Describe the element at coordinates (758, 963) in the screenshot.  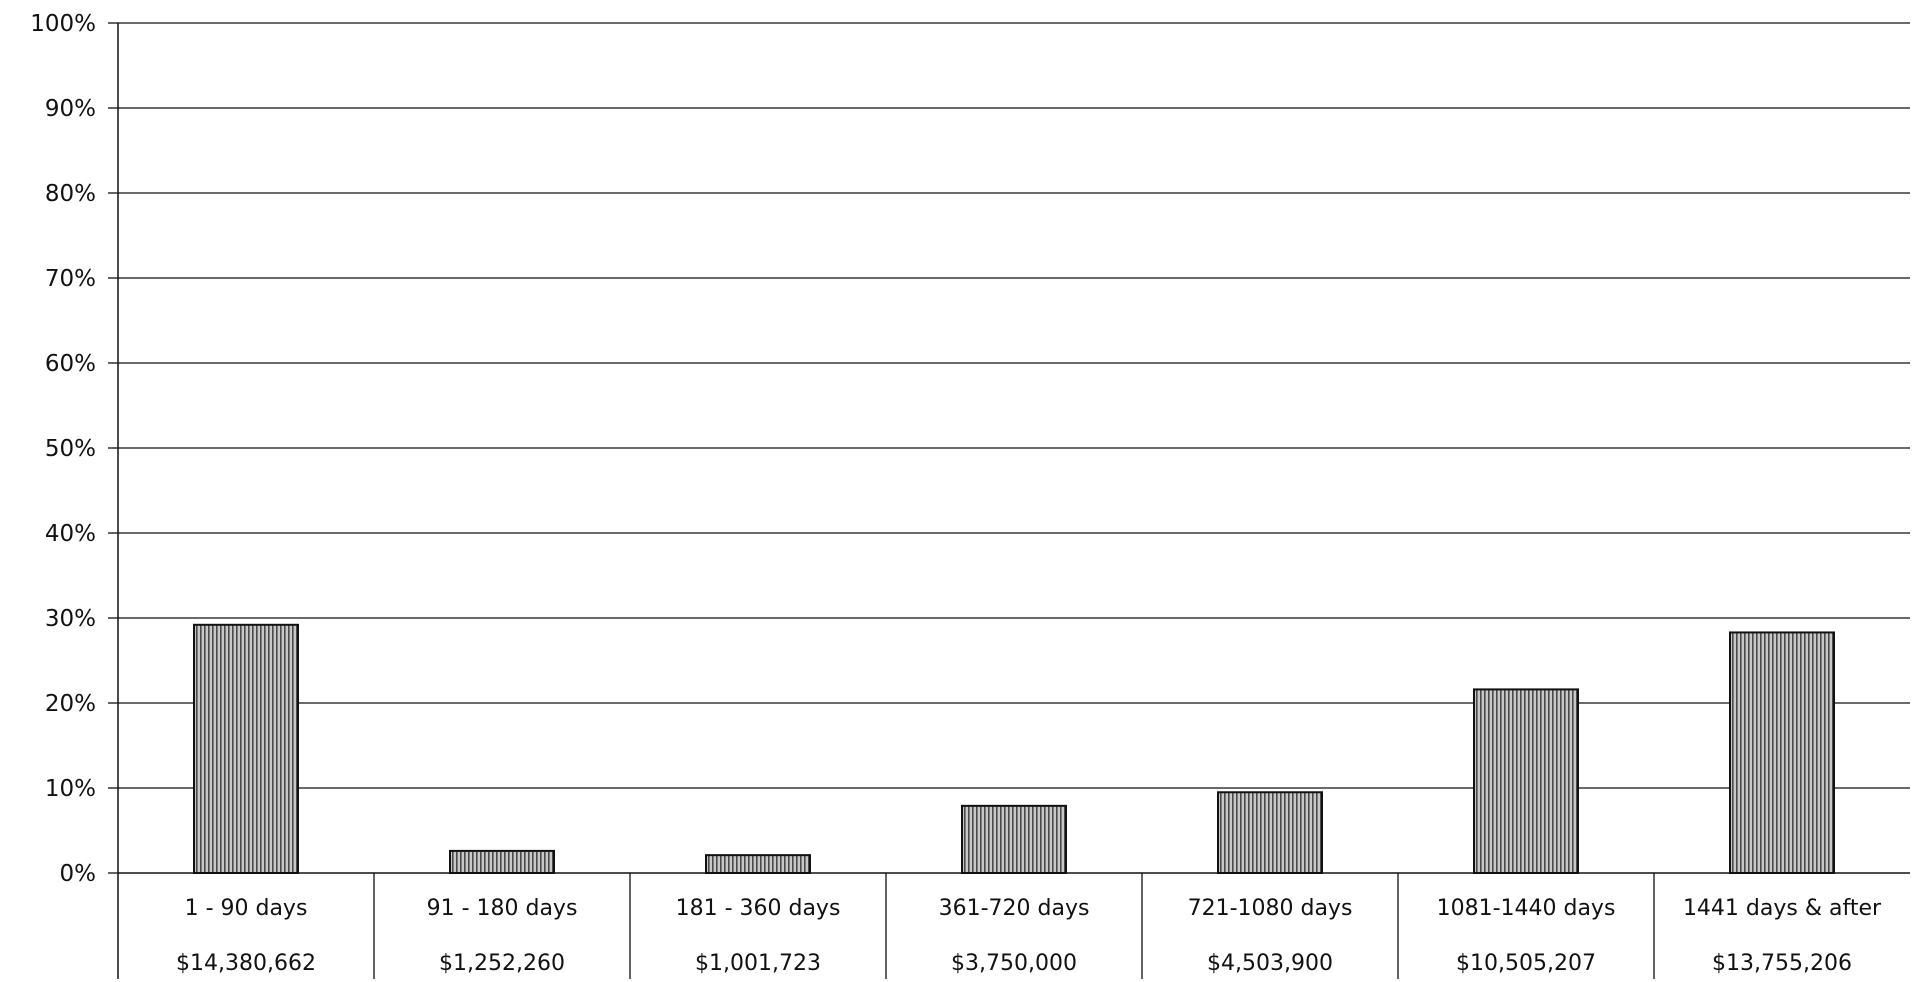
I see `x-amount-label: $1,001,723` at that location.